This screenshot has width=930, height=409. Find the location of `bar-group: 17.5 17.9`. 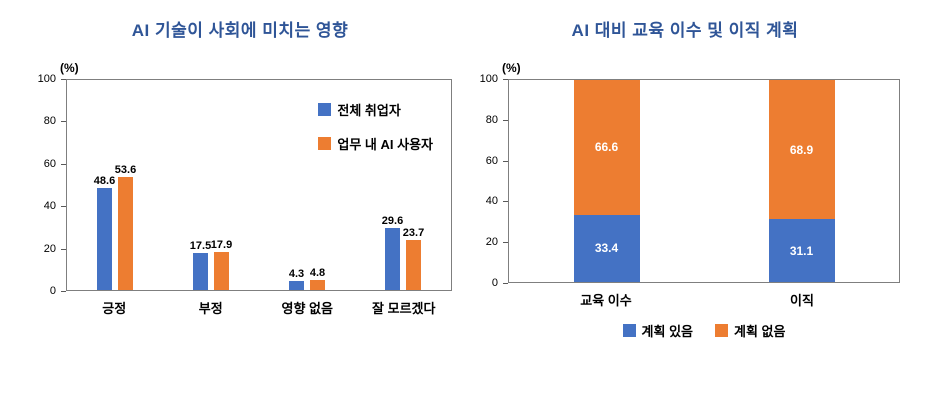

bar-group: 17.5 17.9 is located at coordinates (211, 185).